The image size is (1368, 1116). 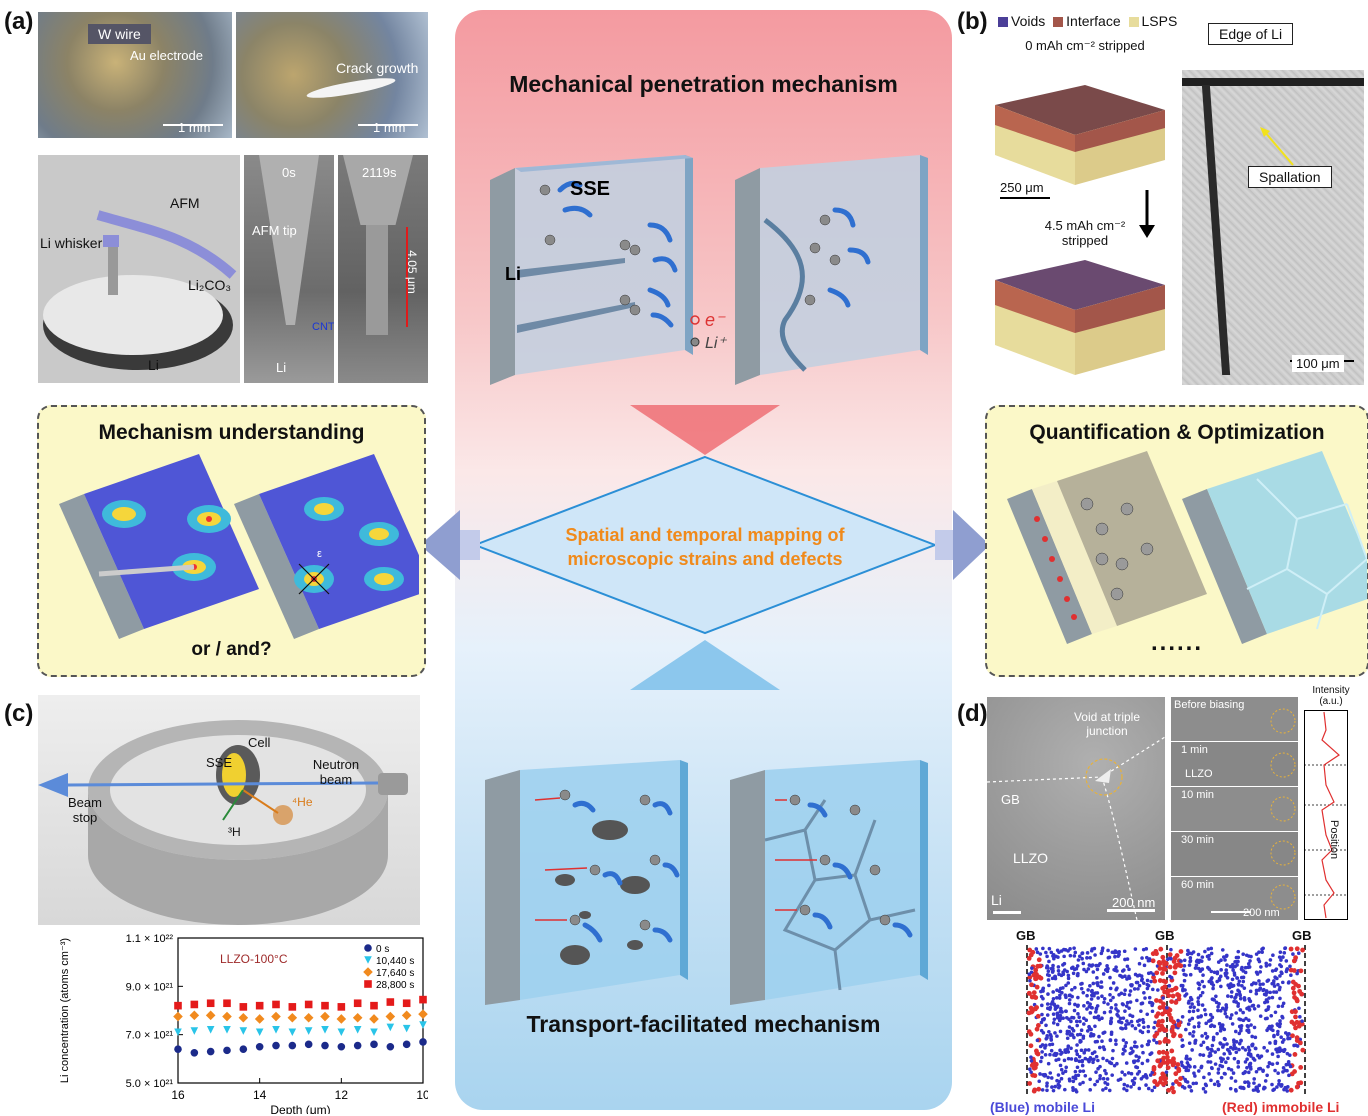 I want to click on frame-10min: 10 min, so click(x=1234, y=809).